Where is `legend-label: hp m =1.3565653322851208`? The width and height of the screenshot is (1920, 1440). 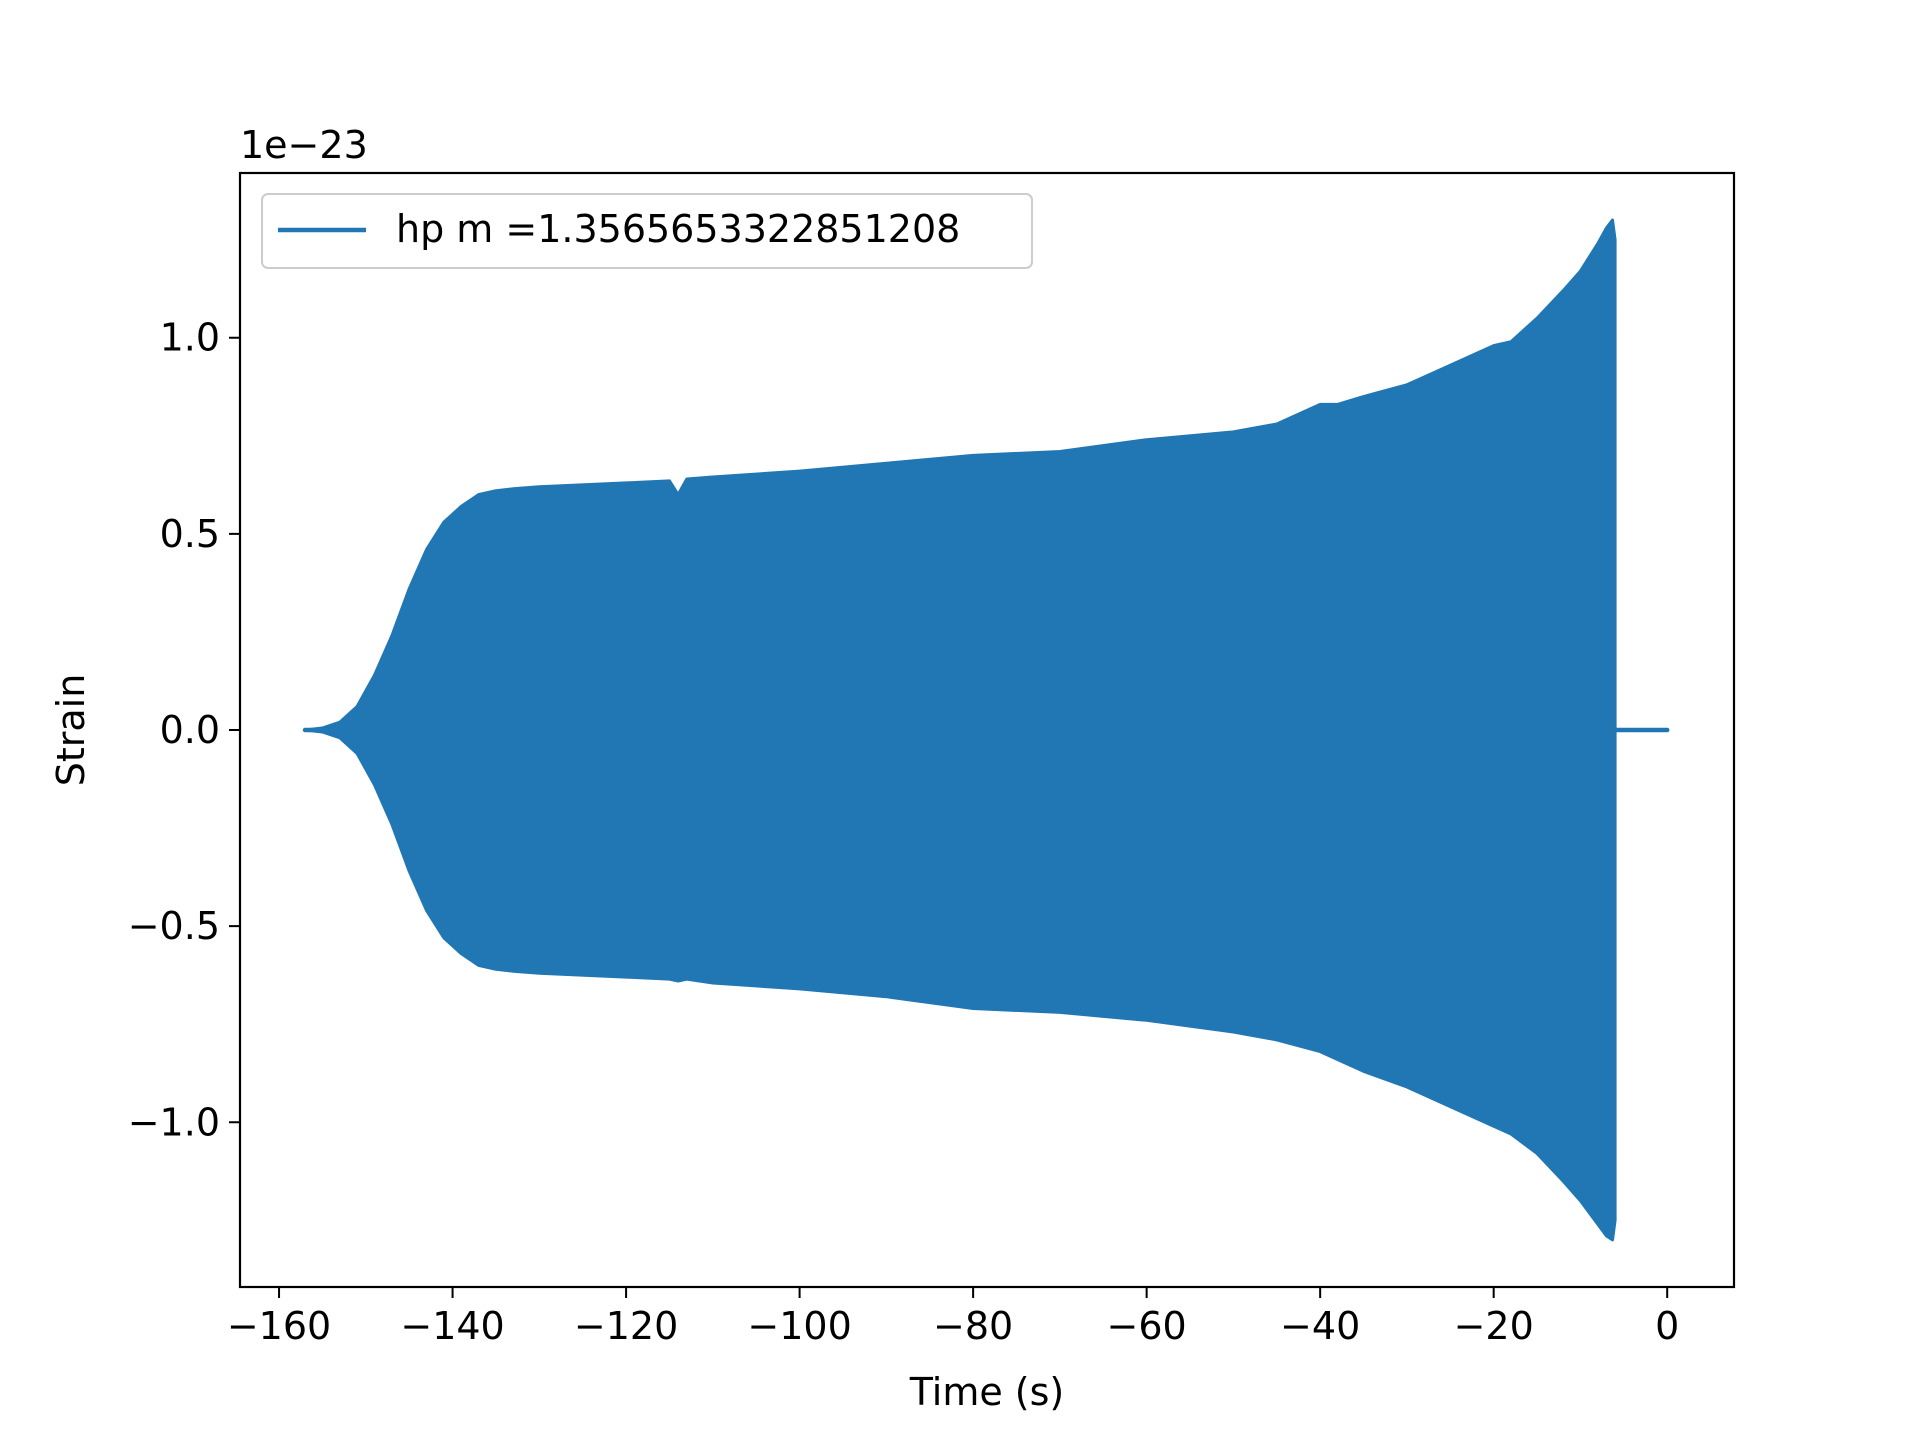 legend-label: hp m =1.3565653322851208 is located at coordinates (678, 229).